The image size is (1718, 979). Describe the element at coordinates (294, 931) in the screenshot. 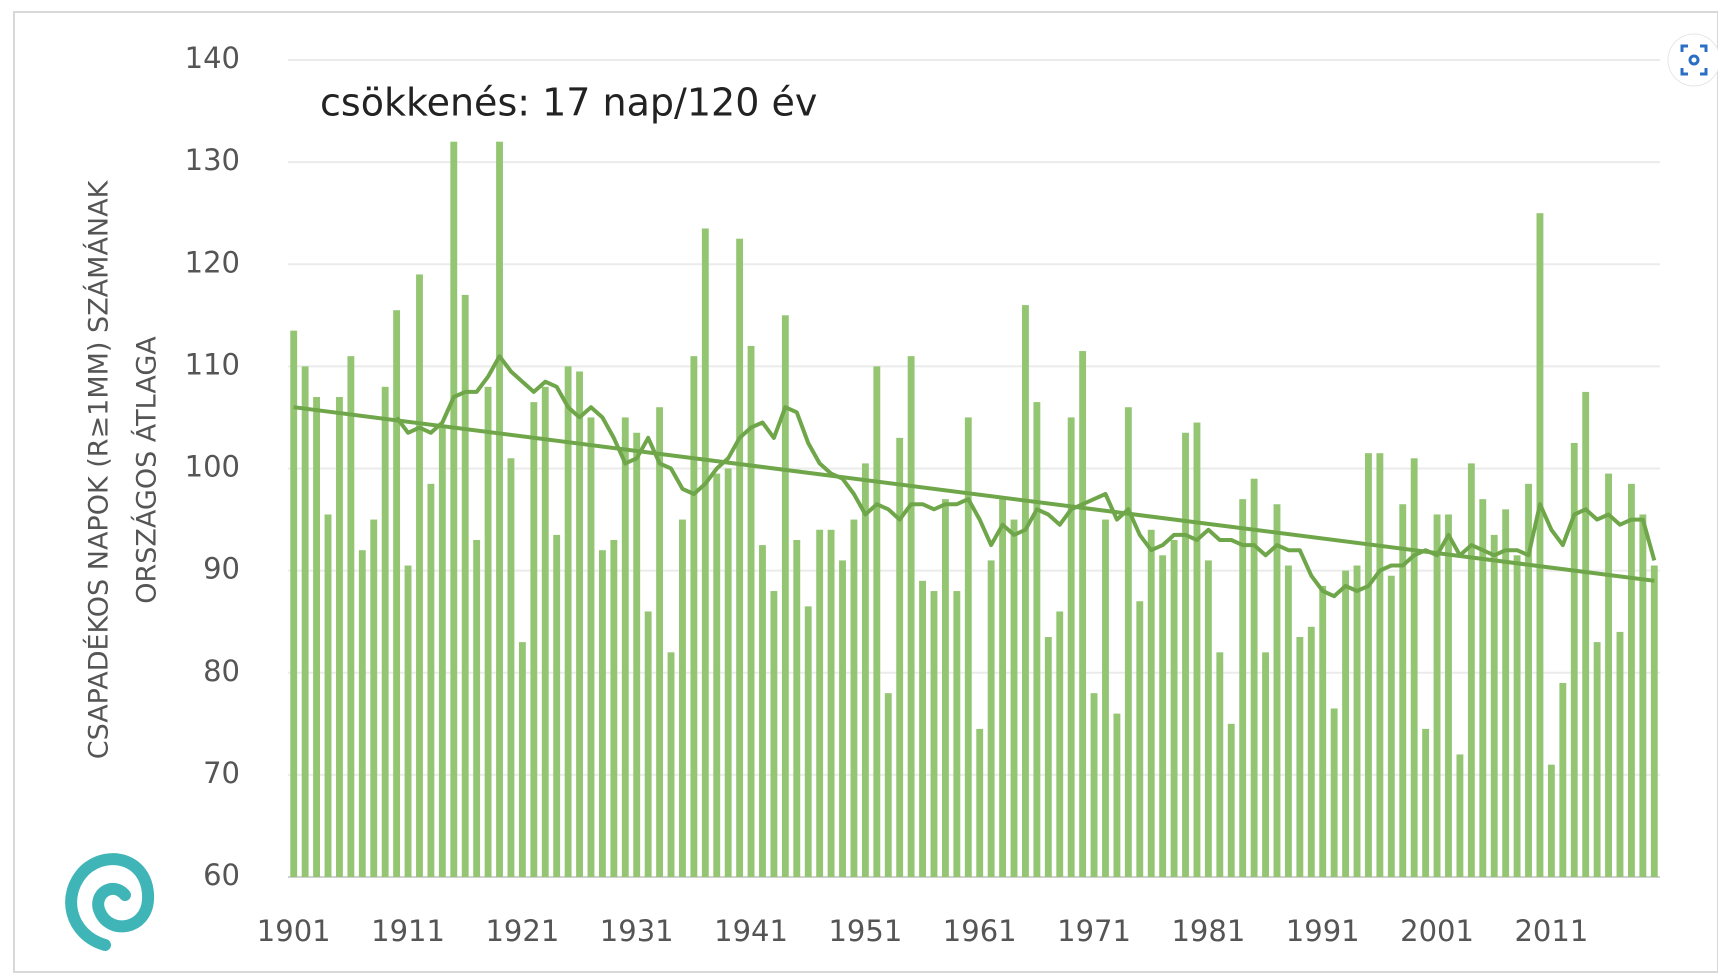

I see `x-tick-label: 1901` at that location.